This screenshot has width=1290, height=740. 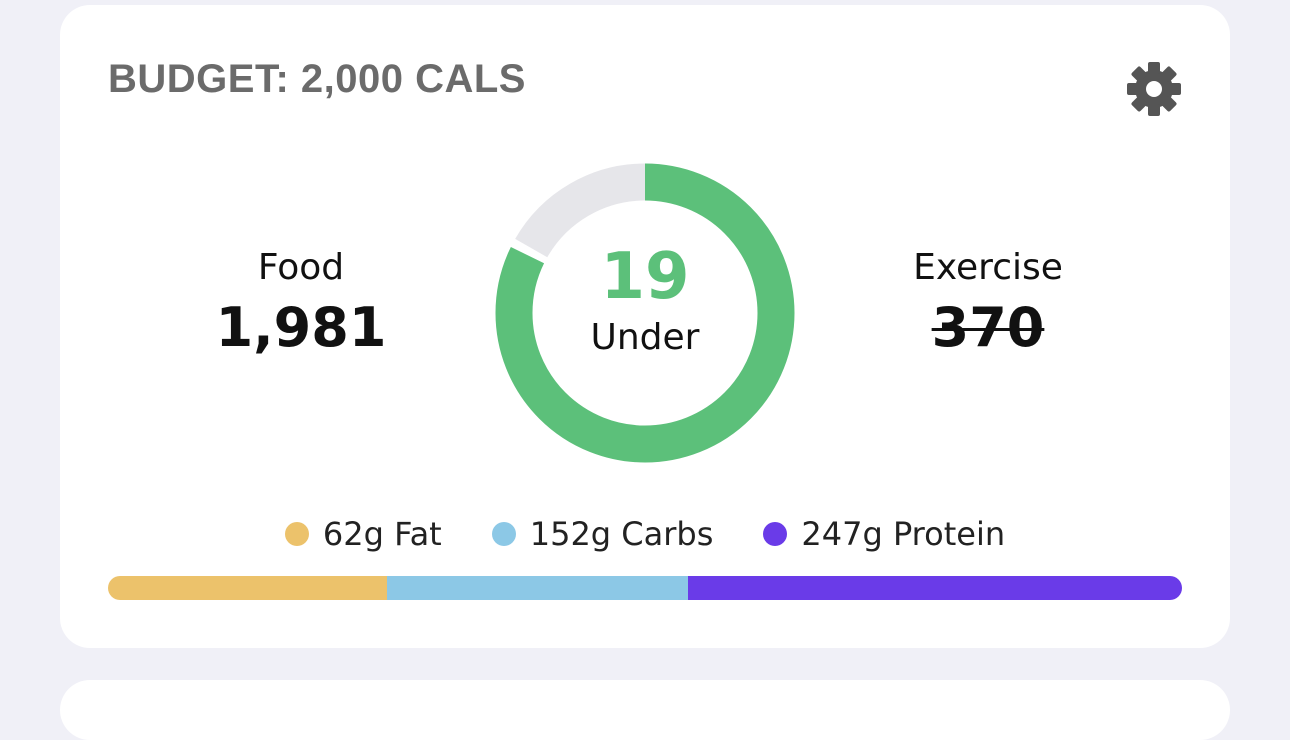 I want to click on legend-item: 247g Protein, so click(x=884, y=534).